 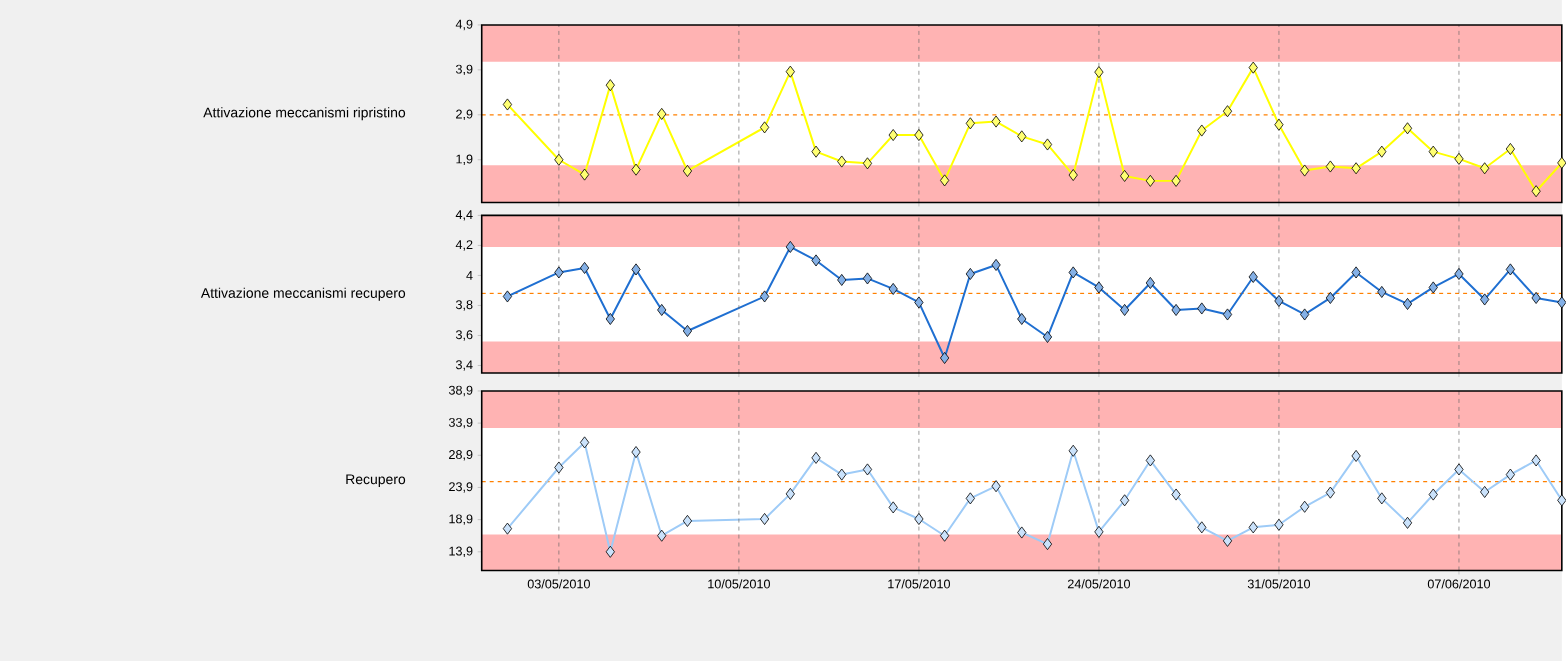 I want to click on y-tick-label: 1,9, so click(x=464, y=159).